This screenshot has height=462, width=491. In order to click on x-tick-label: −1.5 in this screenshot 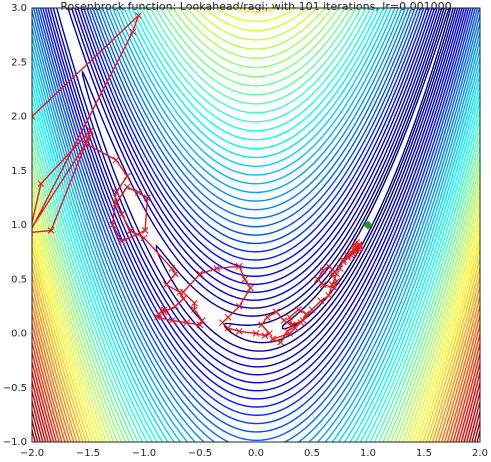, I will do `click(88, 453)`.